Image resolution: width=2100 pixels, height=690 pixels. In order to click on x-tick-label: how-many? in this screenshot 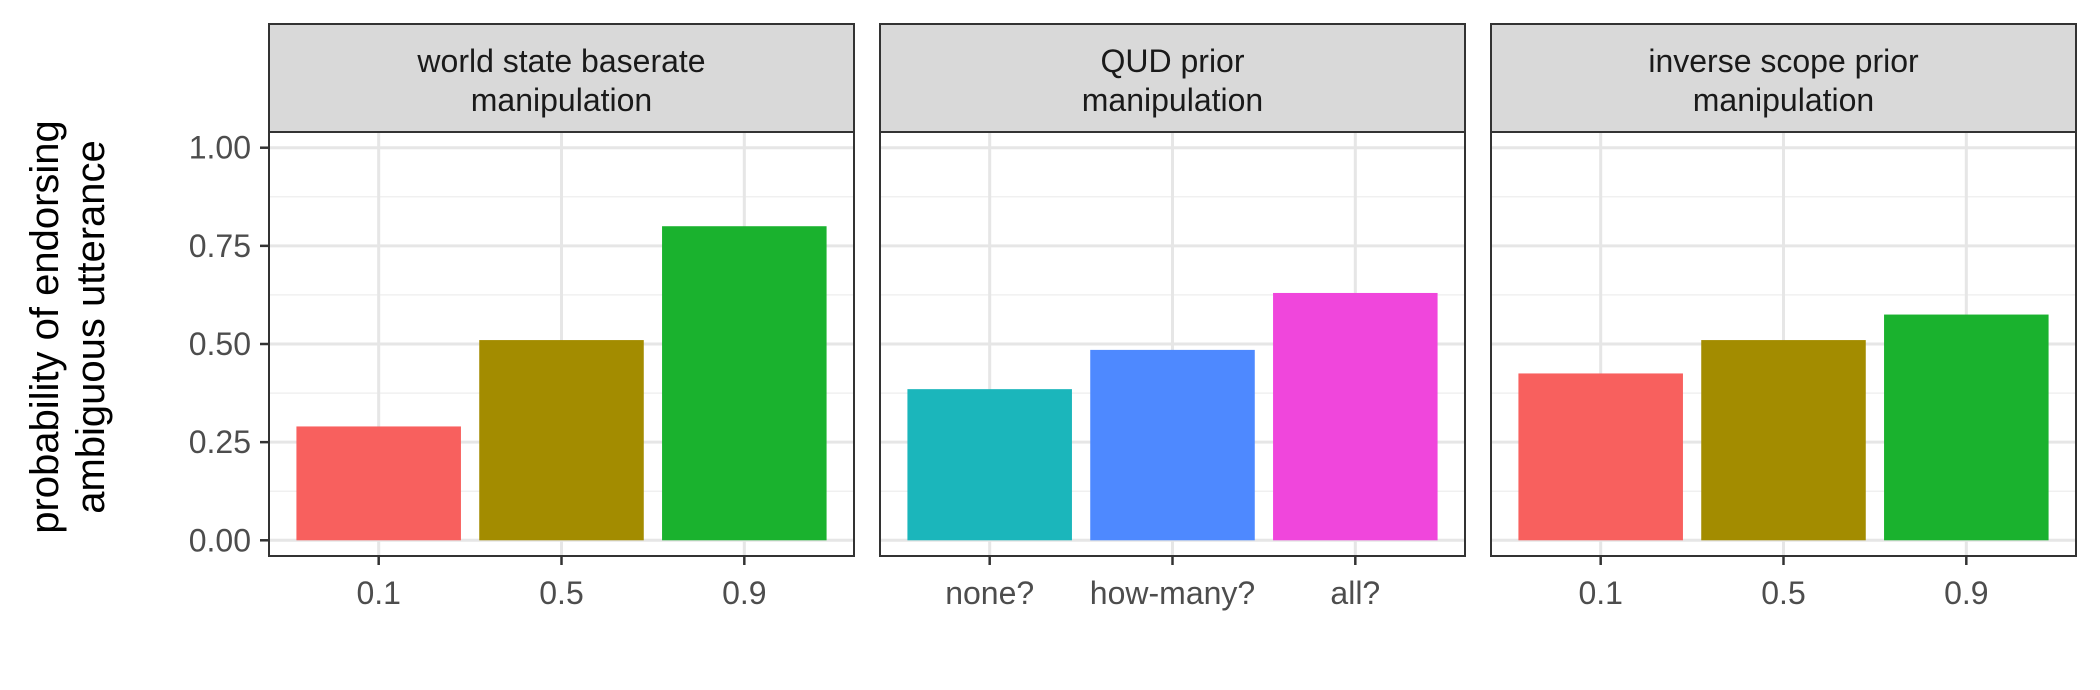, I will do `click(1172, 593)`.